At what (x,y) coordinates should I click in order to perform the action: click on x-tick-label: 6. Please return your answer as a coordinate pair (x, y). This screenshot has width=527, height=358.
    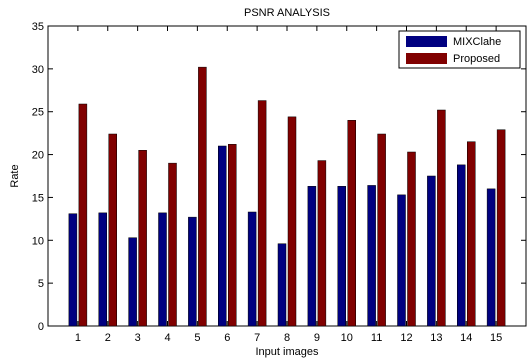
    Looking at the image, I should click on (227, 338).